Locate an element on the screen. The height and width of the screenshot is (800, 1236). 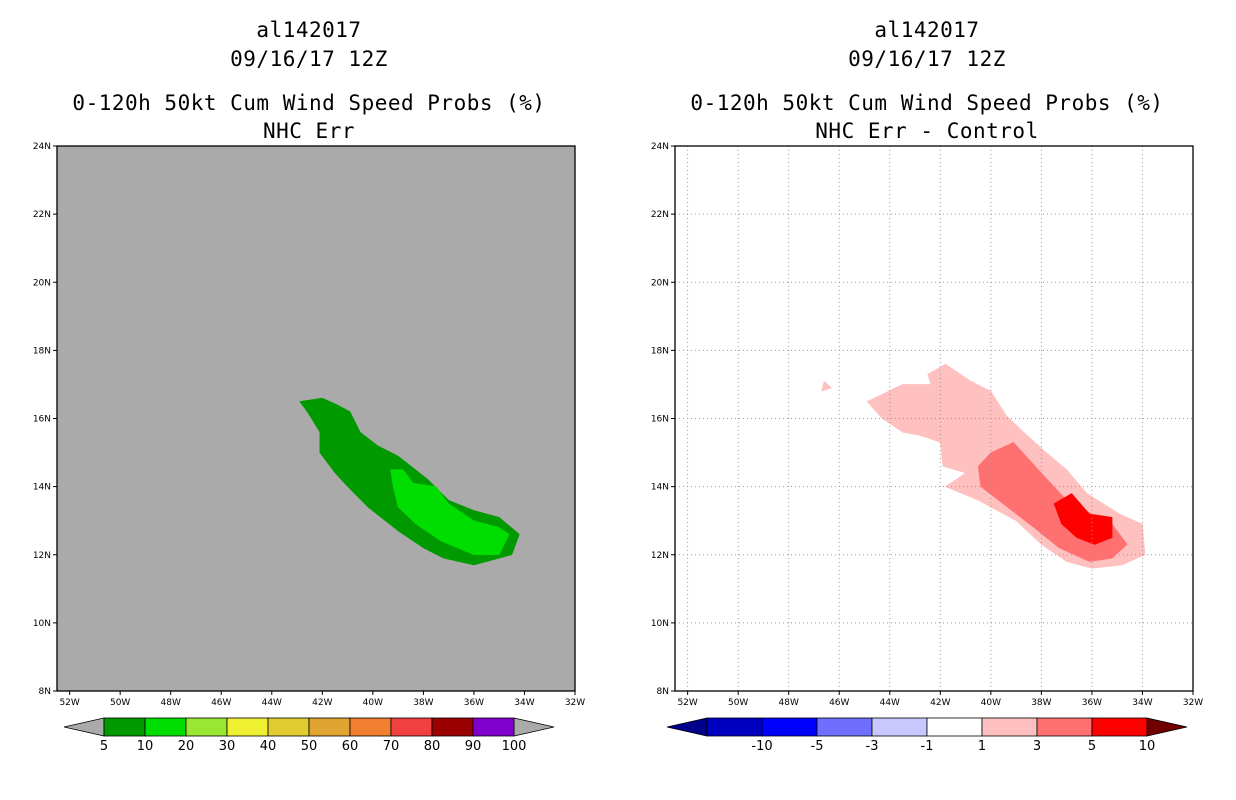
colorbar-label: 100 is located at coordinates (514, 746).